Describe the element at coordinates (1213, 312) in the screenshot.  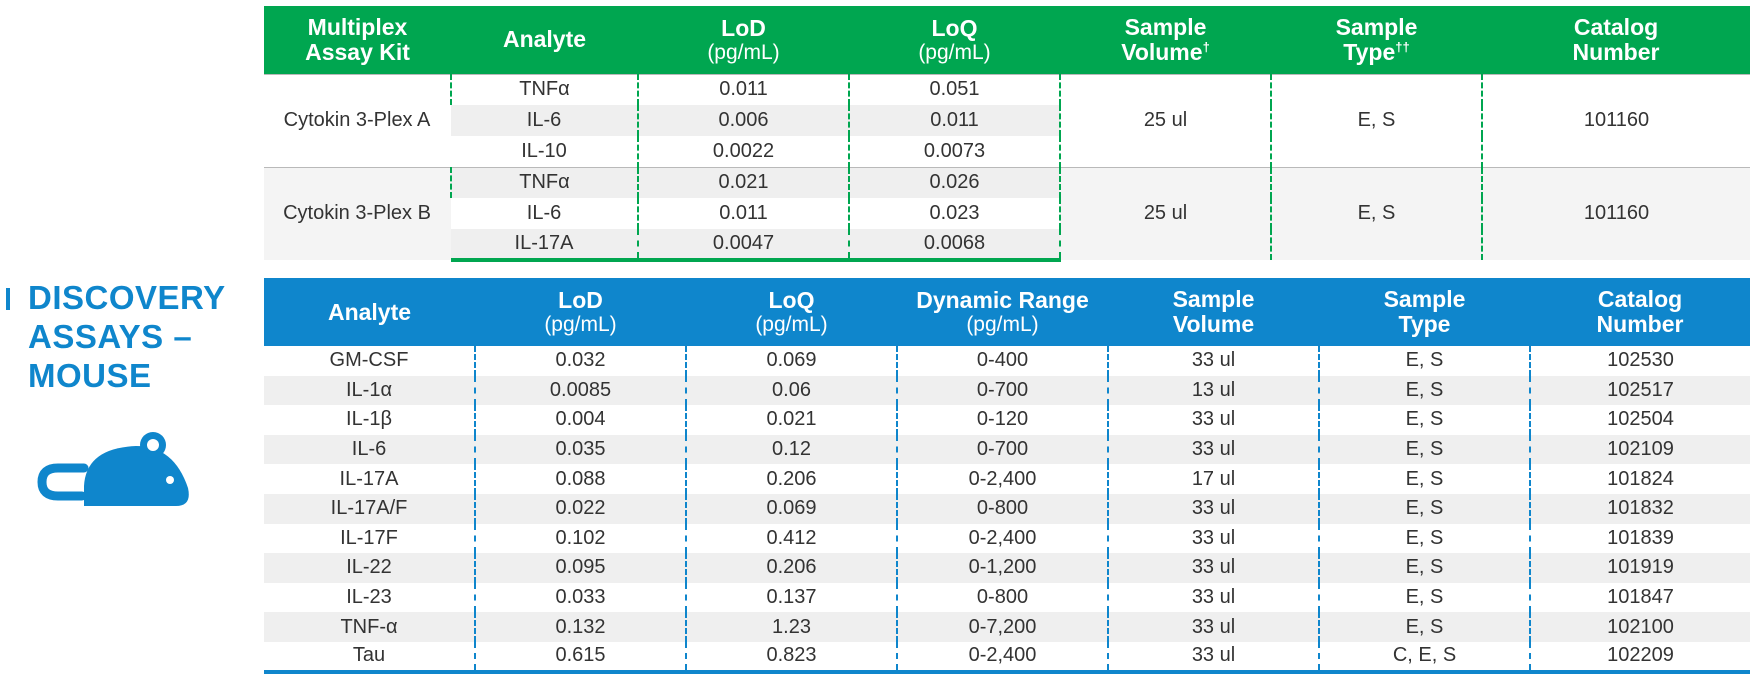
I see `column-header-sample-volume: Sample Volume` at that location.